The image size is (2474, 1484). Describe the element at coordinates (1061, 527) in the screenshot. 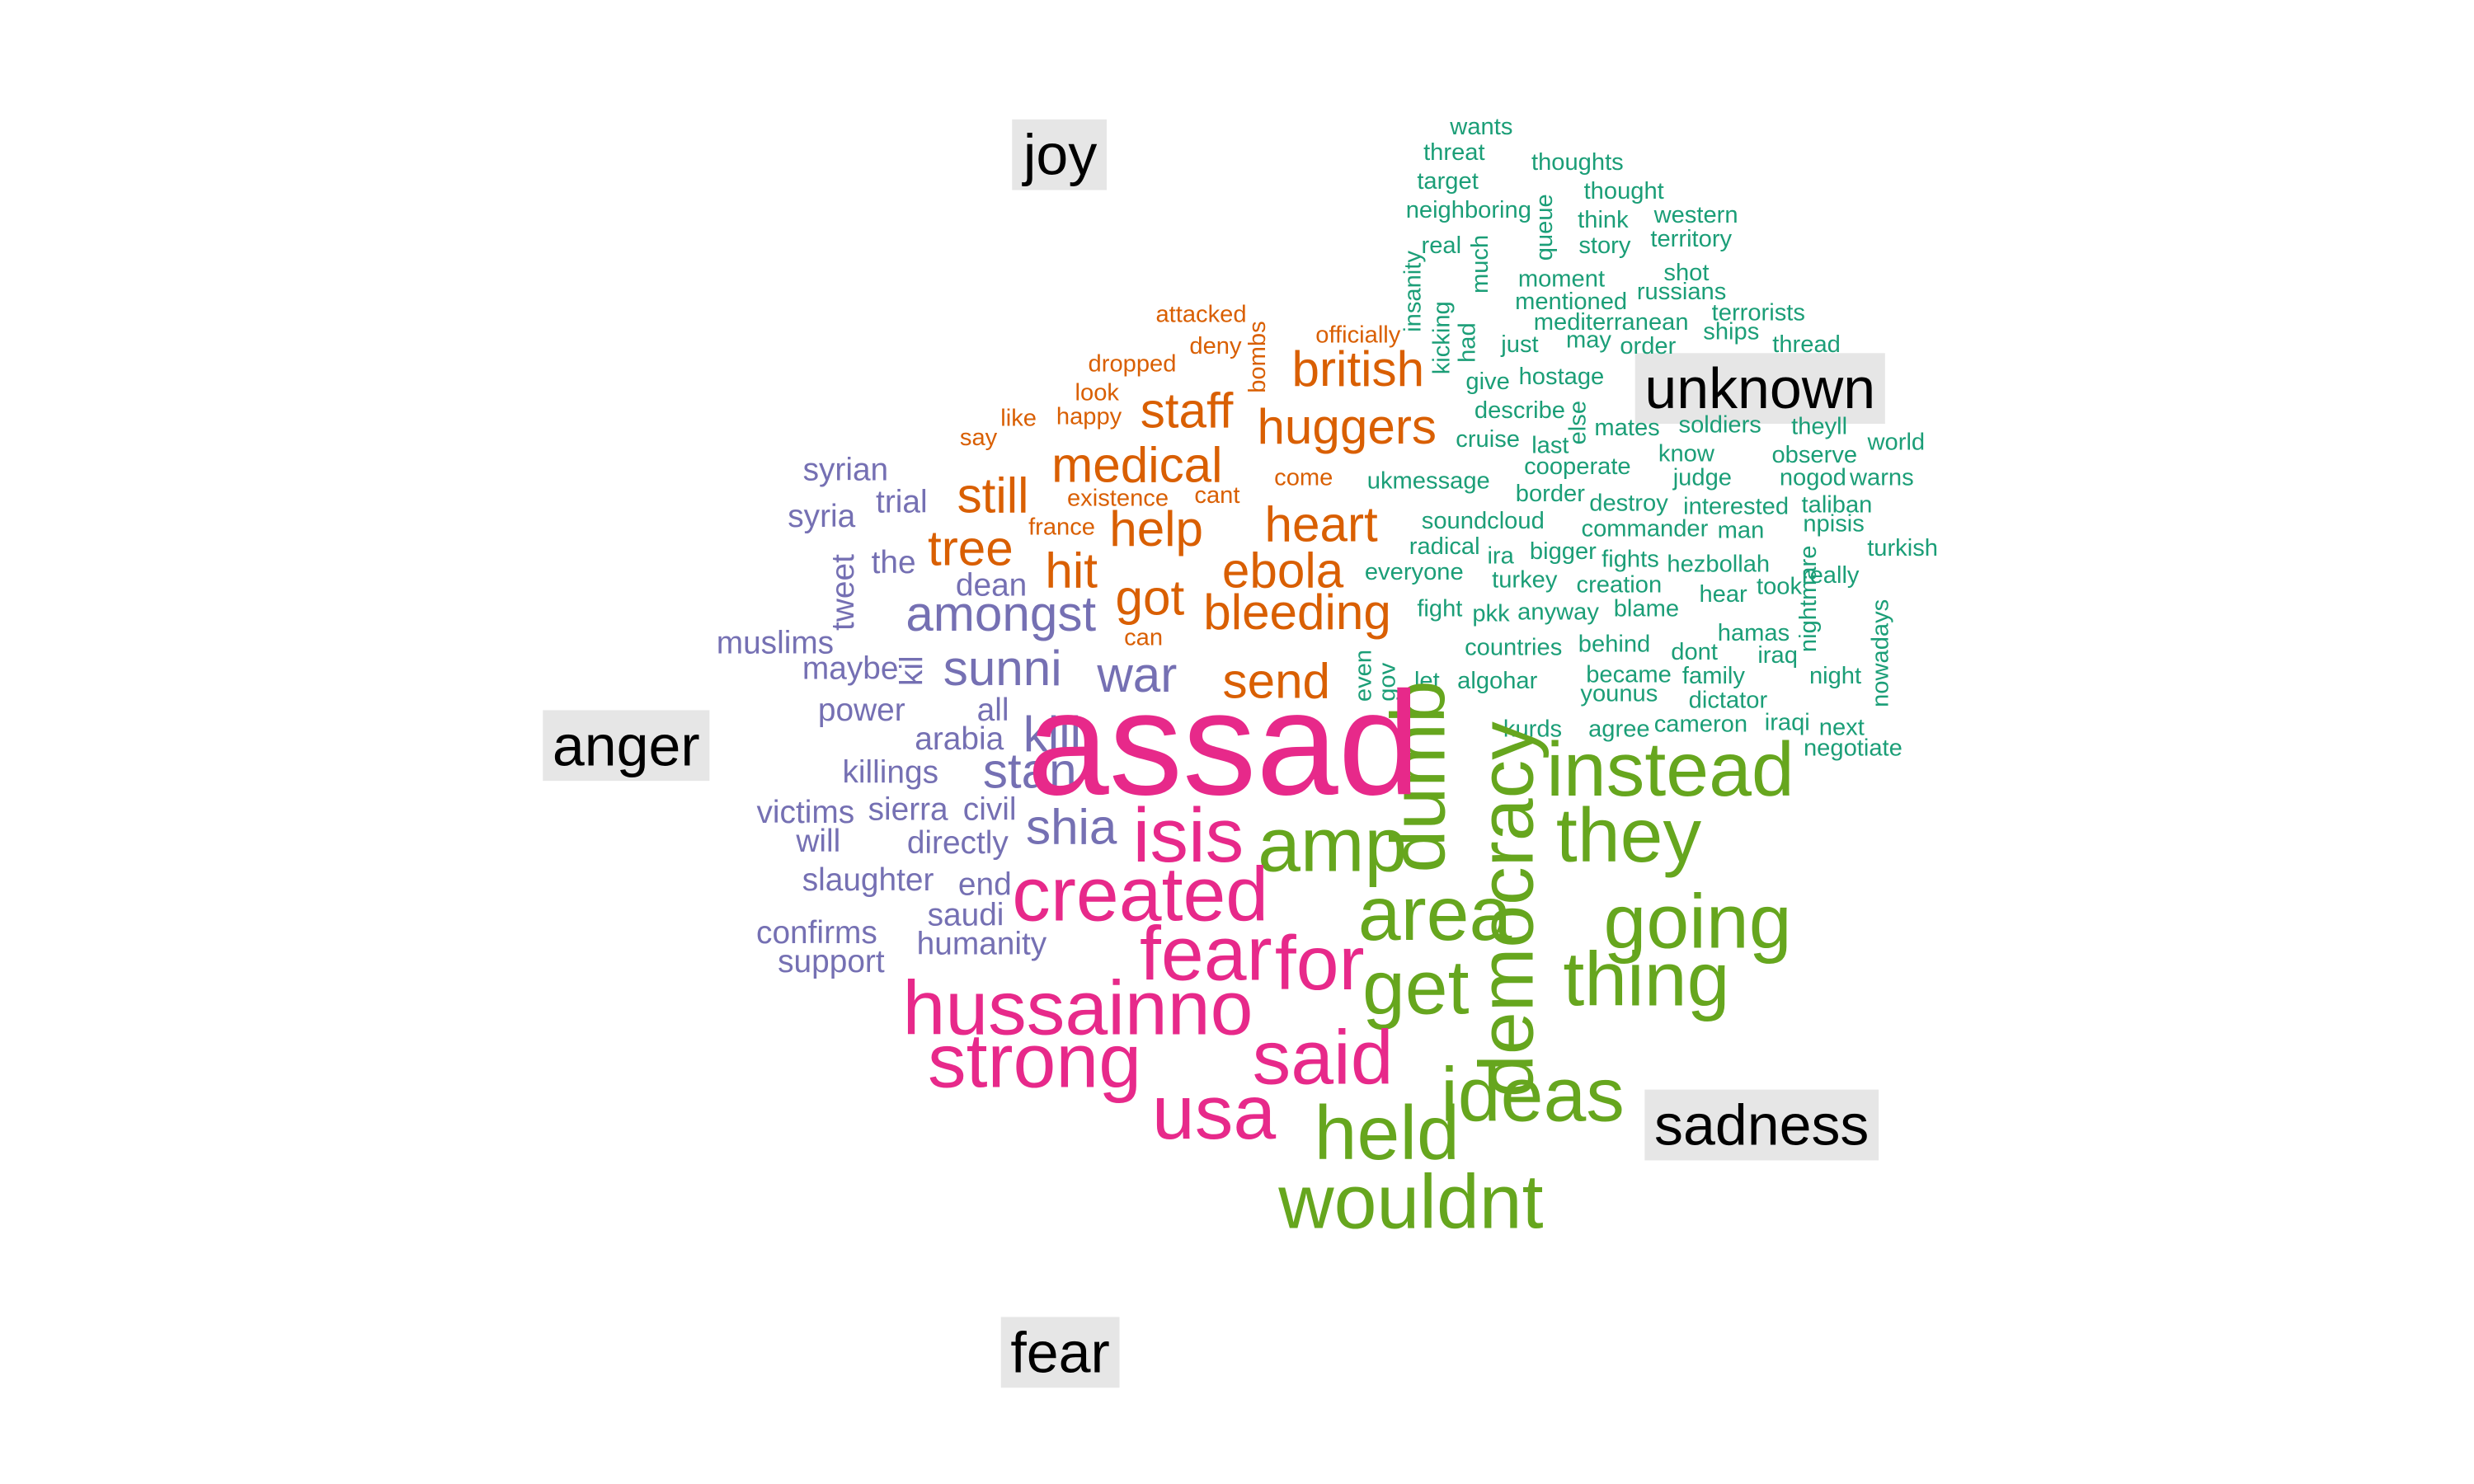

I see `word-joy: france` at that location.